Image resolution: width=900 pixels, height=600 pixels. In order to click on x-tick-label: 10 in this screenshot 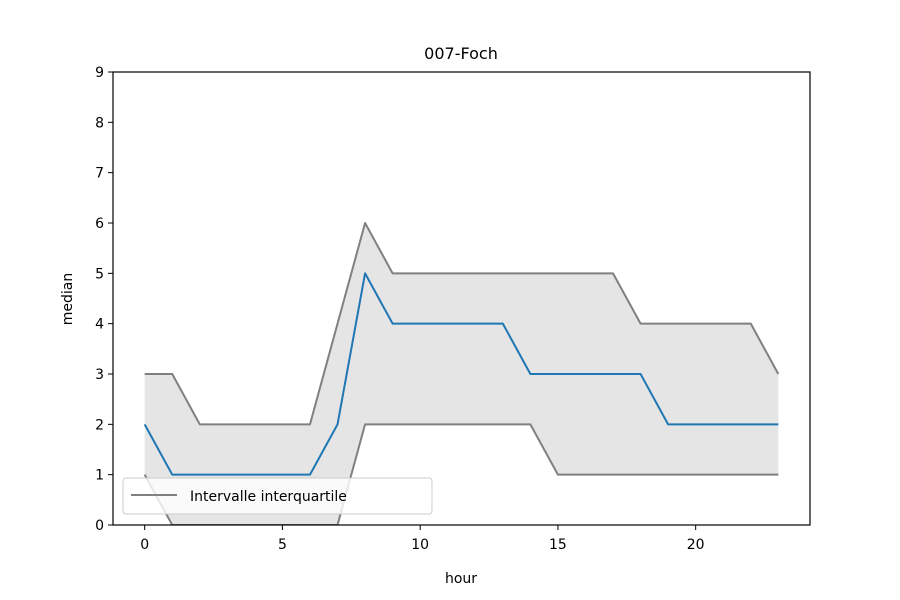, I will do `click(420, 545)`.